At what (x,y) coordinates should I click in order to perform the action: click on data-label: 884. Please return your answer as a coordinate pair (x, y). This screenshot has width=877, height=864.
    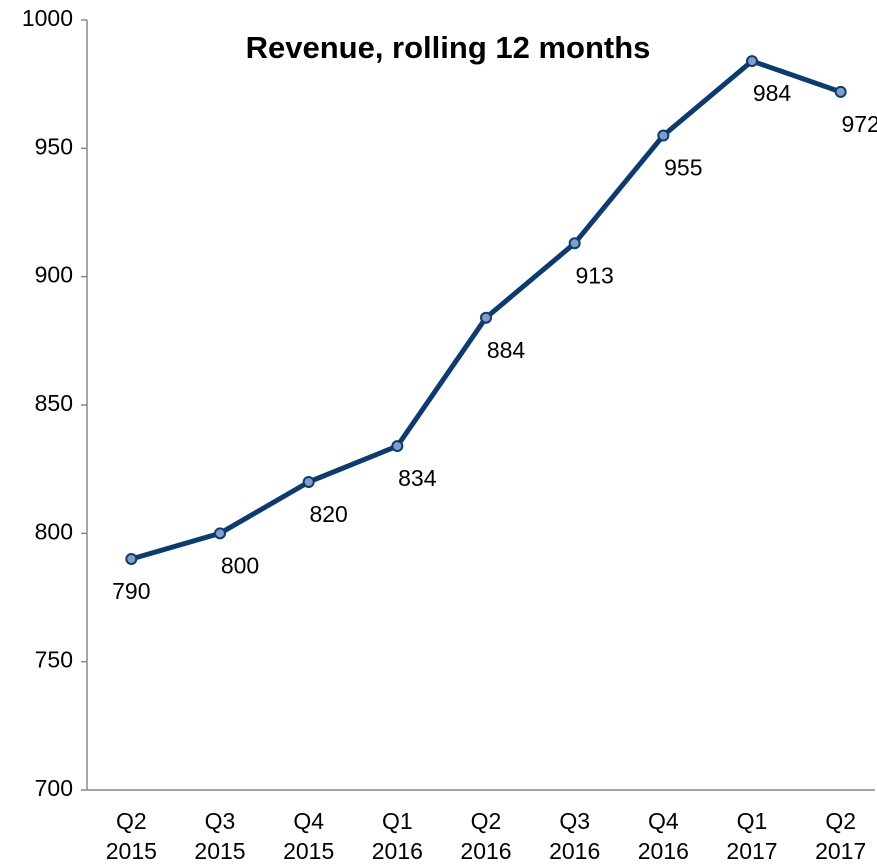
    Looking at the image, I should click on (506, 350).